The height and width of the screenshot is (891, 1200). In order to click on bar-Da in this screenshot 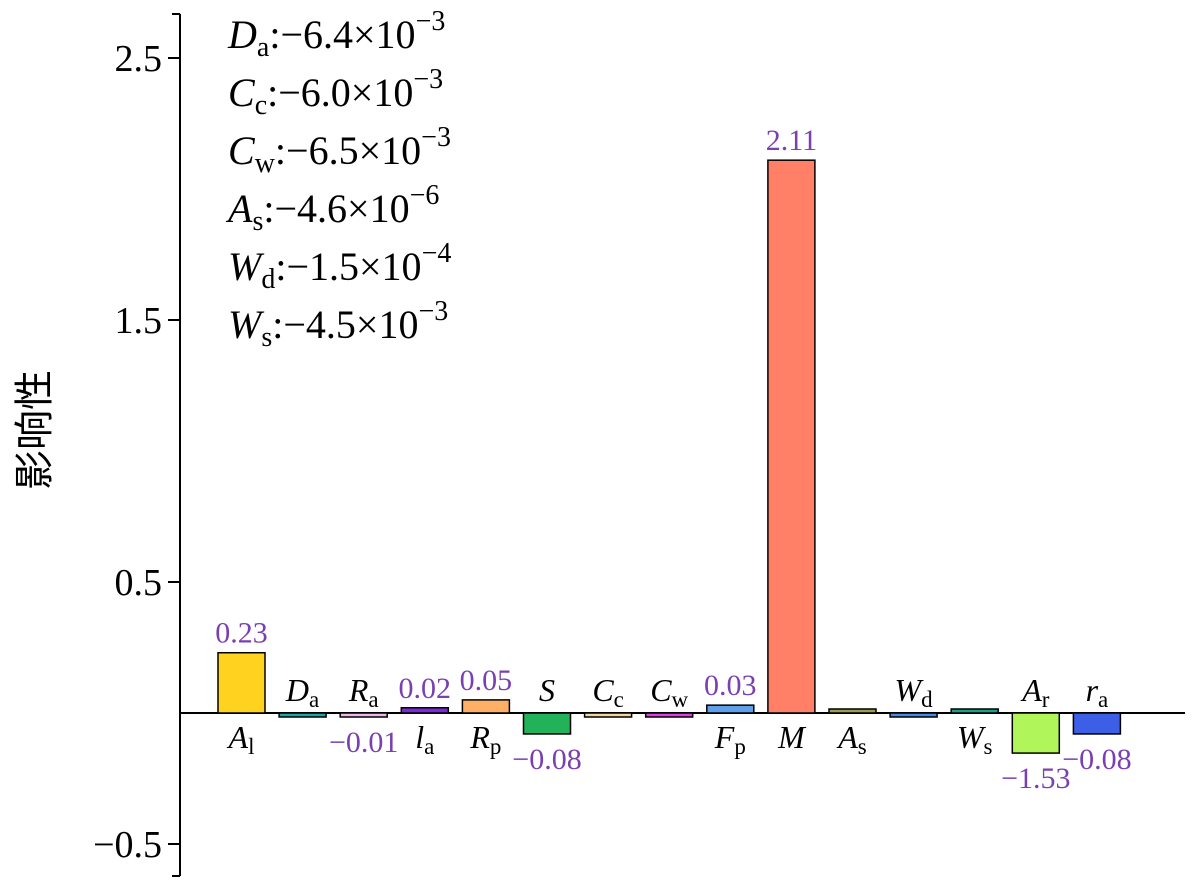, I will do `click(302, 715)`.